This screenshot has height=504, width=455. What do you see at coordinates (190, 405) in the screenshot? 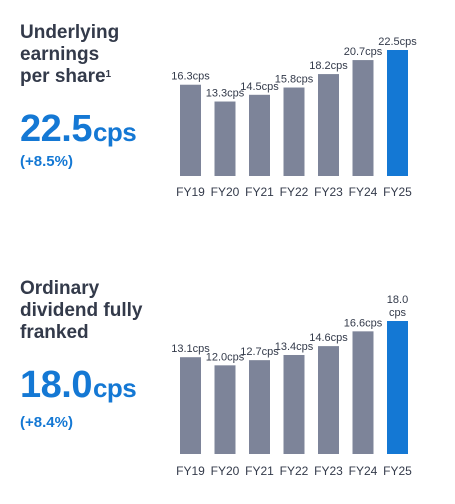
I see `dividend-bar-fy19` at bounding box center [190, 405].